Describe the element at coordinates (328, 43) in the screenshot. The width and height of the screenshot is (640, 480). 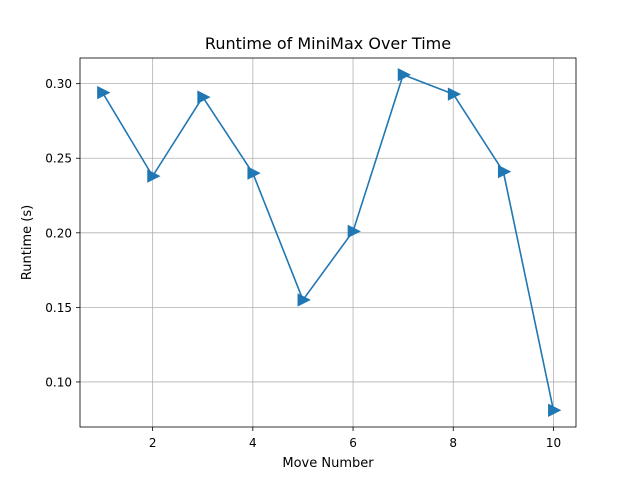
I see `chart-title: Runtime of MiniMax Over Time` at that location.